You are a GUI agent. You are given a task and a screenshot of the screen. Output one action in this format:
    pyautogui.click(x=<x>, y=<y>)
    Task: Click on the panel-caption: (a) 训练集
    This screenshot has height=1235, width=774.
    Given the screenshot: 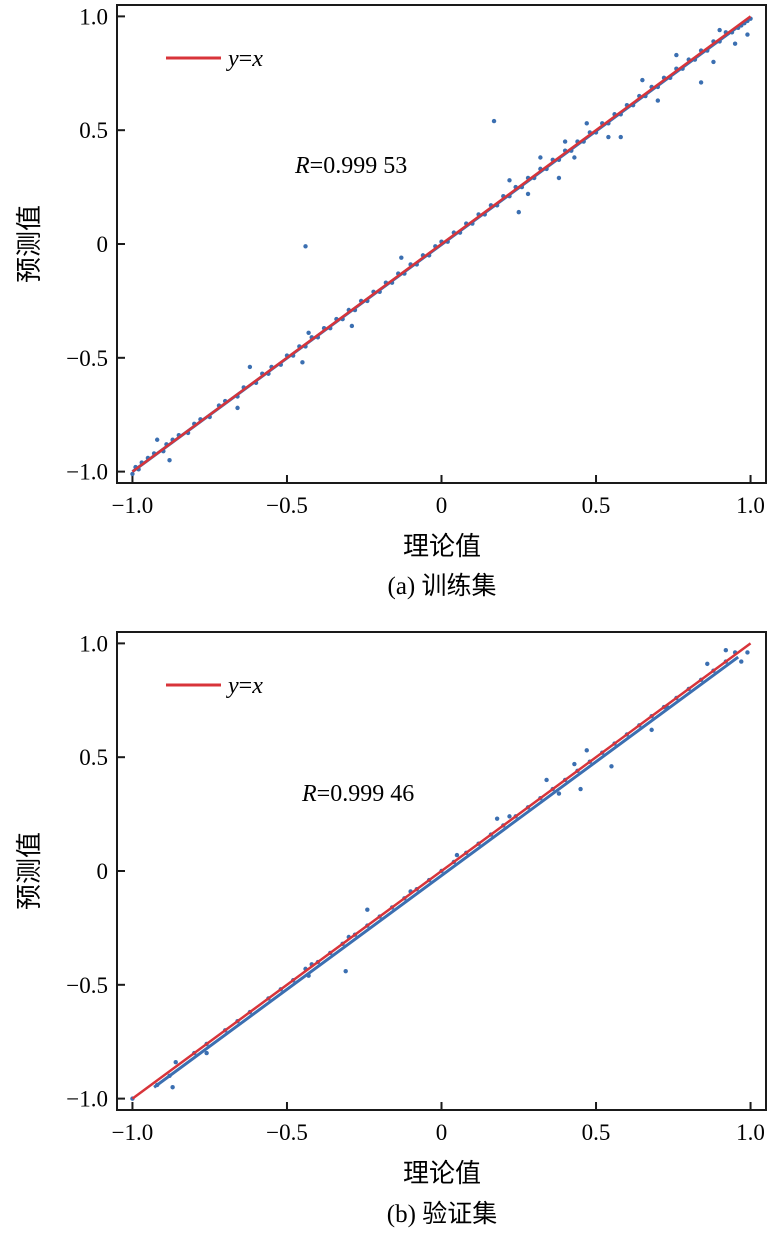 What is the action you would take?
    pyautogui.click(x=442, y=586)
    